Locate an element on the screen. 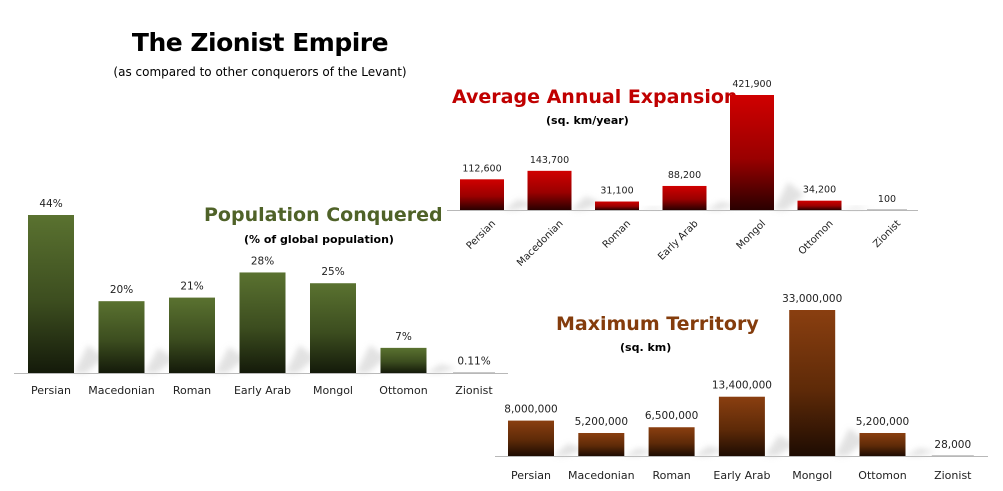  population-value-label: 21% is located at coordinates (191, 287).